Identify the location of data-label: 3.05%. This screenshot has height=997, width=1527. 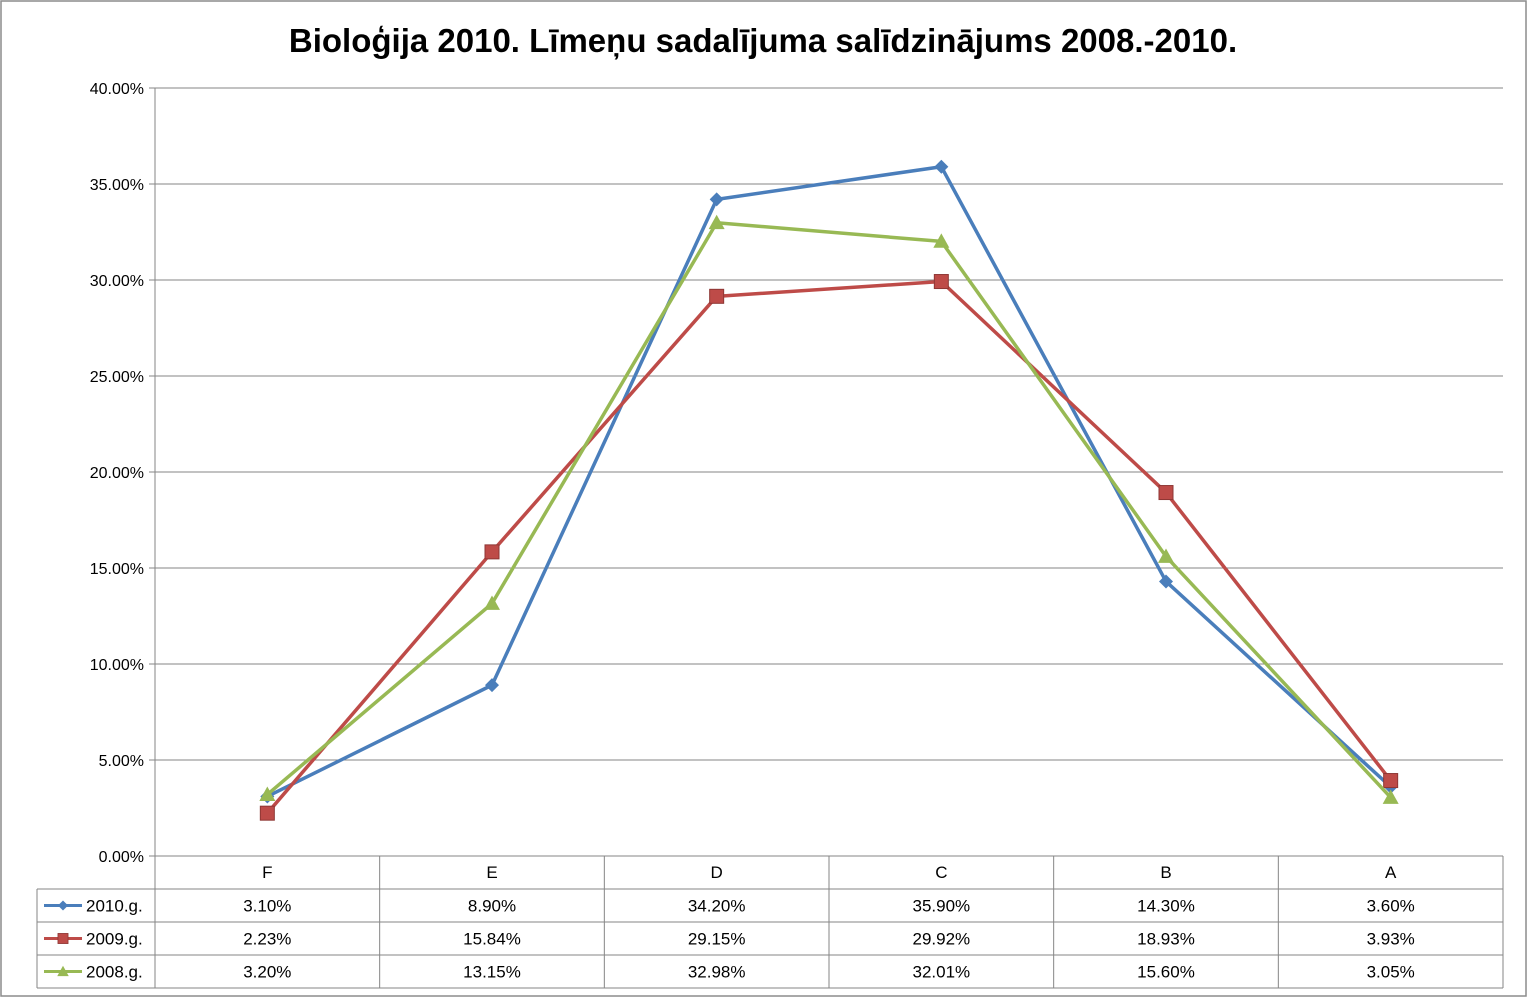
(1391, 972).